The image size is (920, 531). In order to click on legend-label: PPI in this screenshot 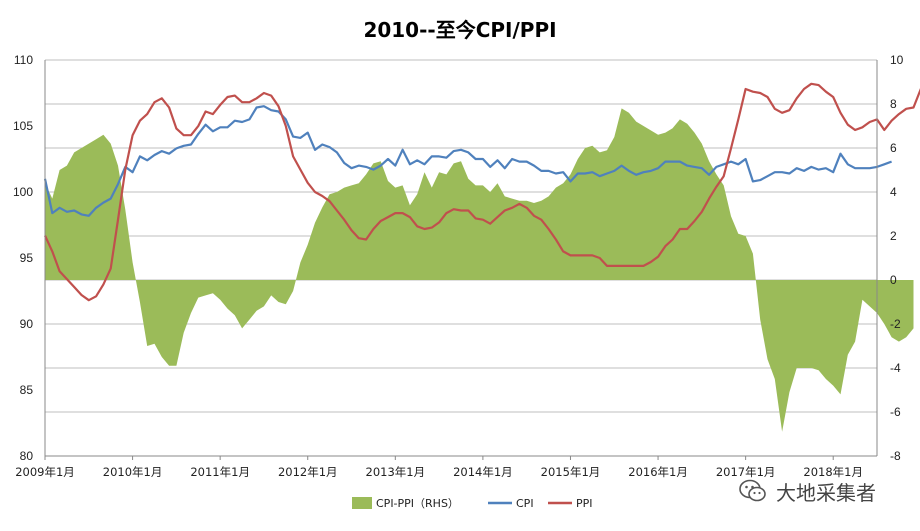, I will do `click(584, 503)`.